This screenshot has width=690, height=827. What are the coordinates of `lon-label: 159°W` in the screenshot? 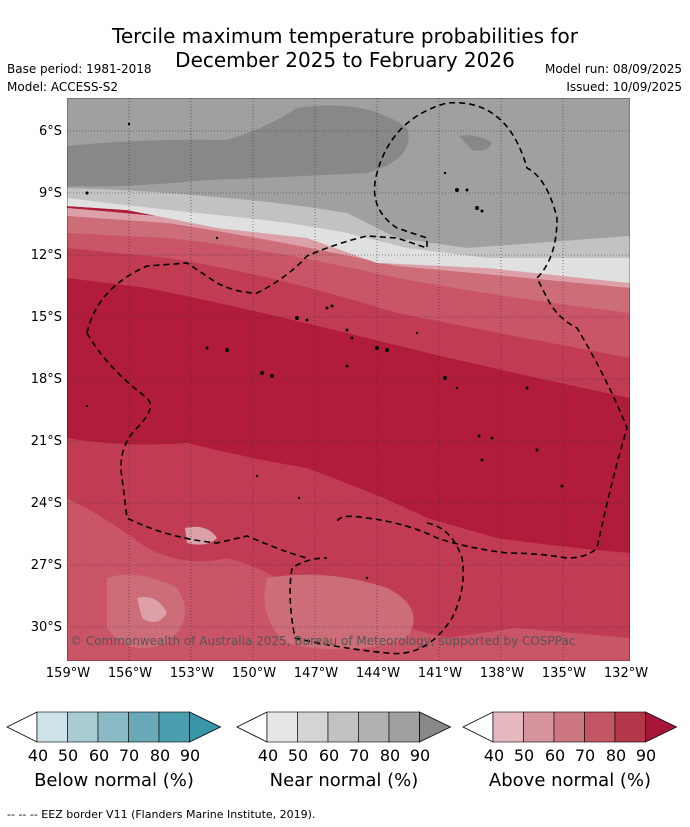 It's located at (68, 673).